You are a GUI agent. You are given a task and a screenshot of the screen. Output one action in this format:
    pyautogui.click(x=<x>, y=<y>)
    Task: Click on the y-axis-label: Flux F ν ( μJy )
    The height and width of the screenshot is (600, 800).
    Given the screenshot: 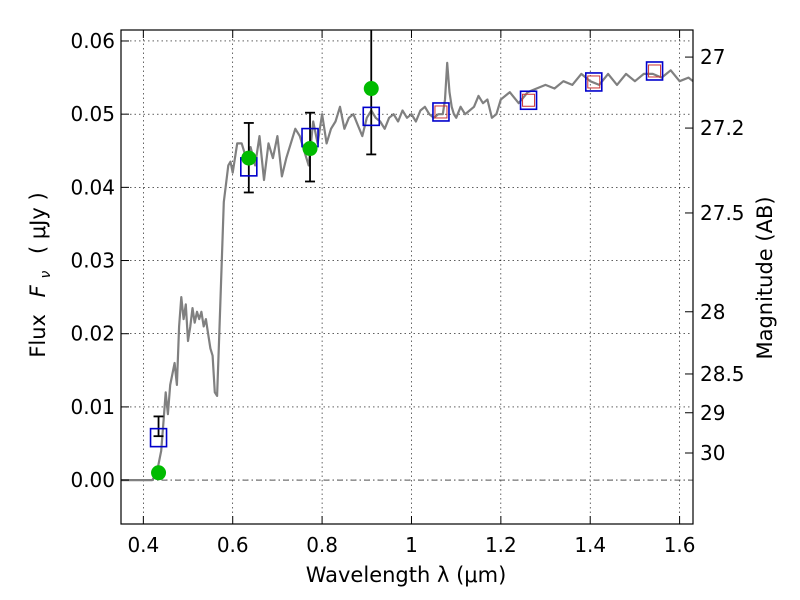 What is the action you would take?
    pyautogui.click(x=40, y=274)
    